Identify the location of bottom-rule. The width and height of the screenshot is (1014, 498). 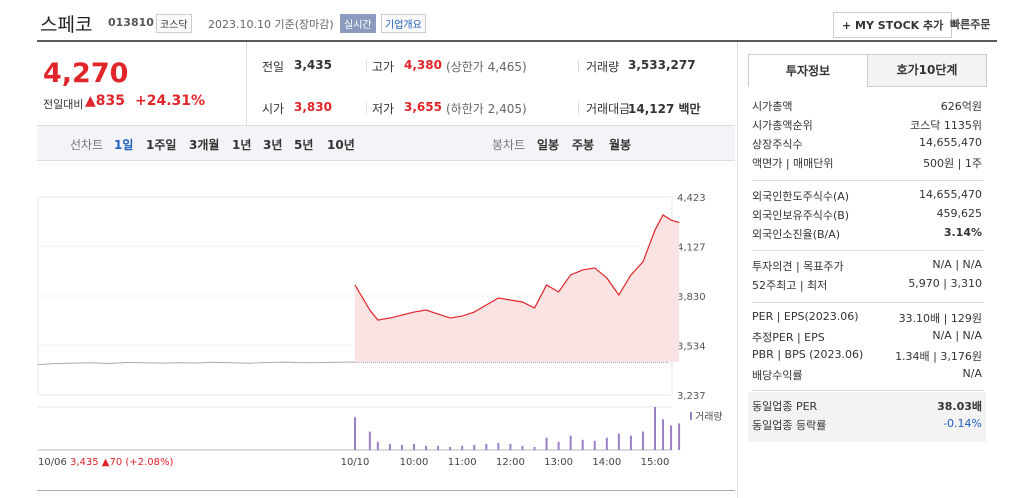
(386, 490).